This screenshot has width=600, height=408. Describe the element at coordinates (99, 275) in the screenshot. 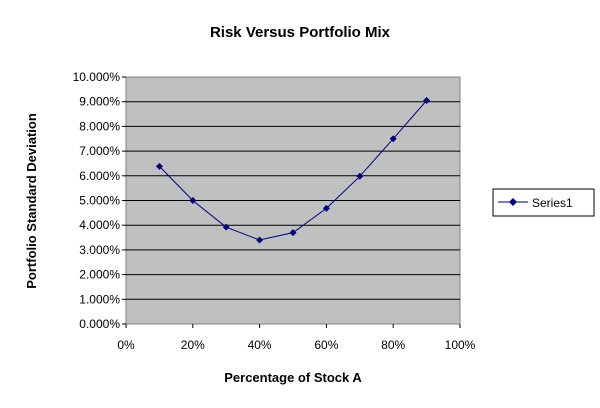

I see `y-tick-label: 2.000%` at that location.